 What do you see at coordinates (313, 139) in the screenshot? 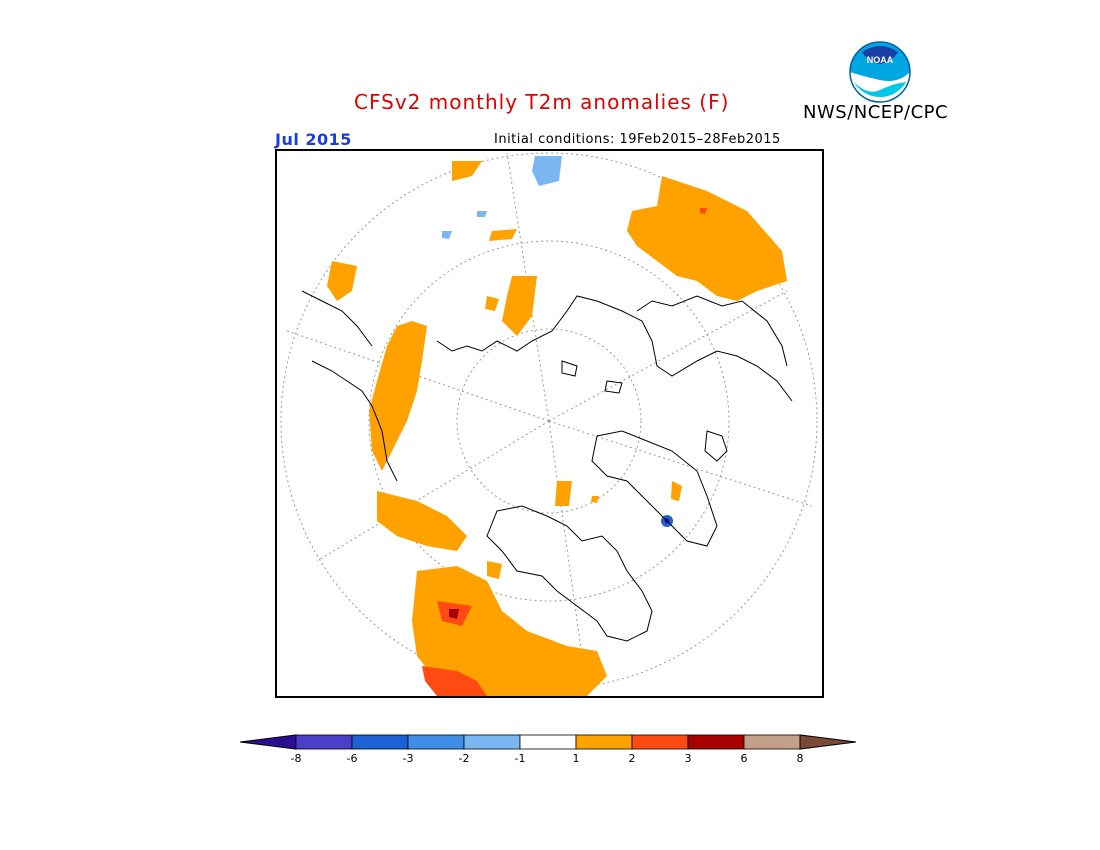
I see `month-label: Jul 2015` at bounding box center [313, 139].